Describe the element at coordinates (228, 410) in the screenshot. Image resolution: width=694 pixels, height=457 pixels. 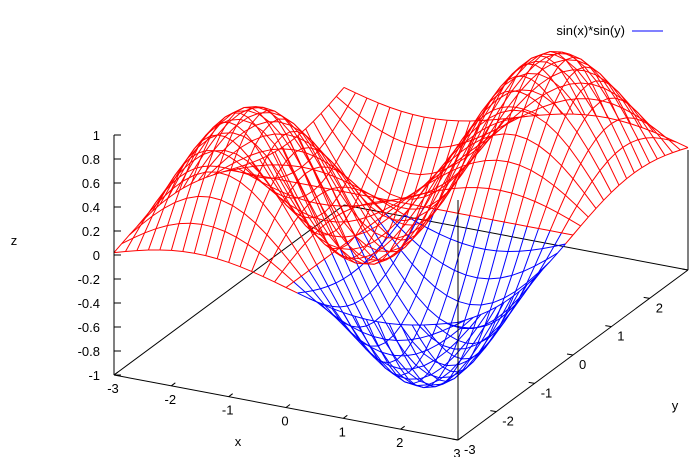
I see `x-tick-label: -1` at that location.